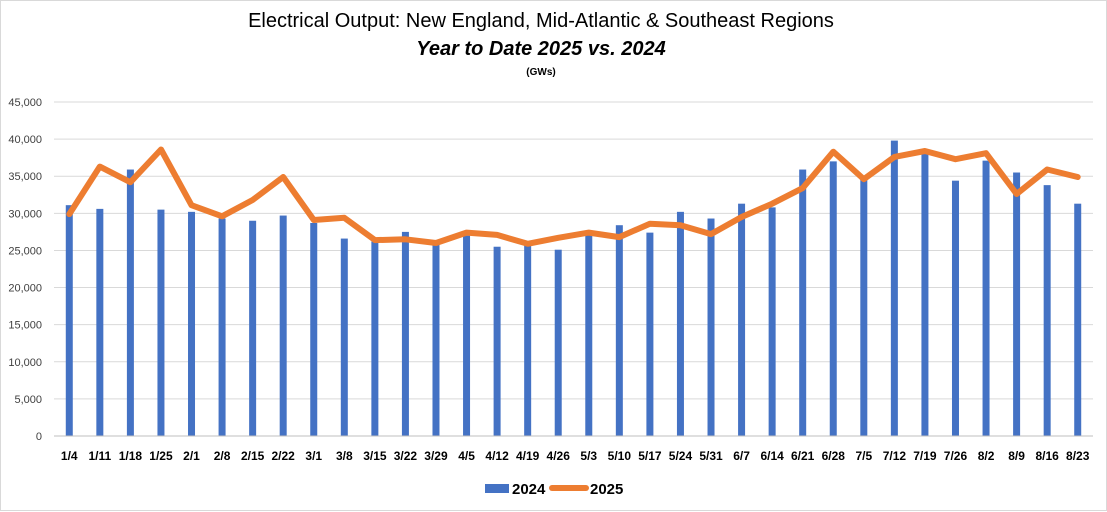 Image resolution: width=1107 pixels, height=512 pixels. What do you see at coordinates (466, 456) in the screenshot?
I see `x-tick-label: 4/5` at bounding box center [466, 456].